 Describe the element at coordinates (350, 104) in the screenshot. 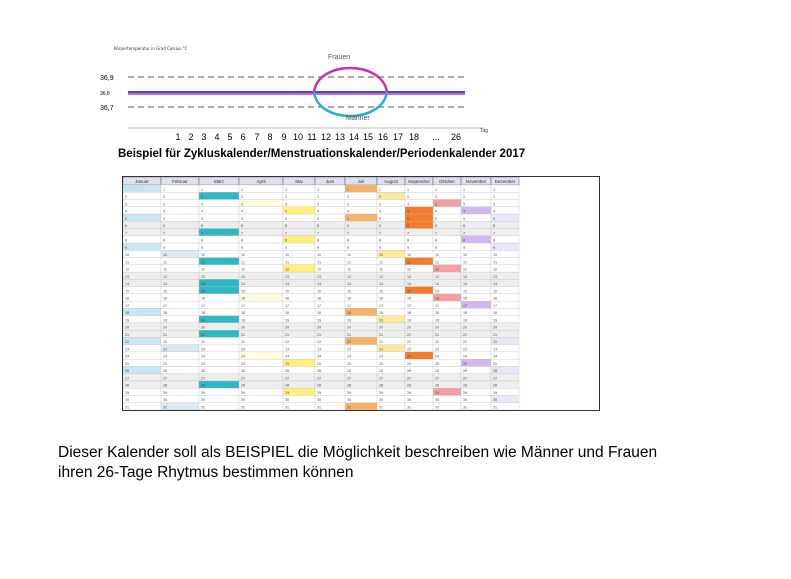

I see `maenner-curve` at that location.